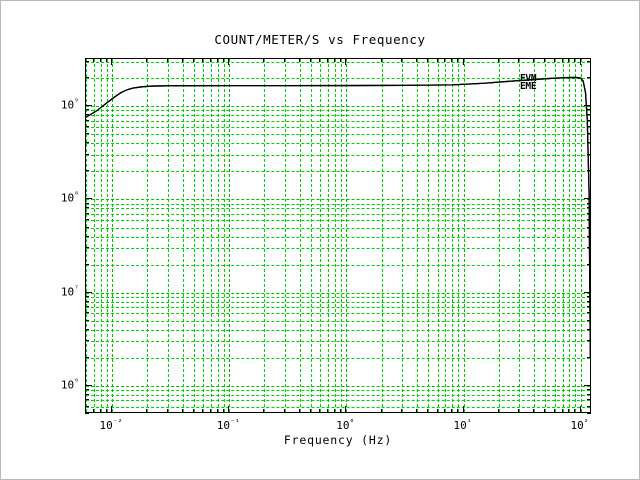  What do you see at coordinates (528, 86) in the screenshot?
I see `legend-label-eme: EME` at bounding box center [528, 86].